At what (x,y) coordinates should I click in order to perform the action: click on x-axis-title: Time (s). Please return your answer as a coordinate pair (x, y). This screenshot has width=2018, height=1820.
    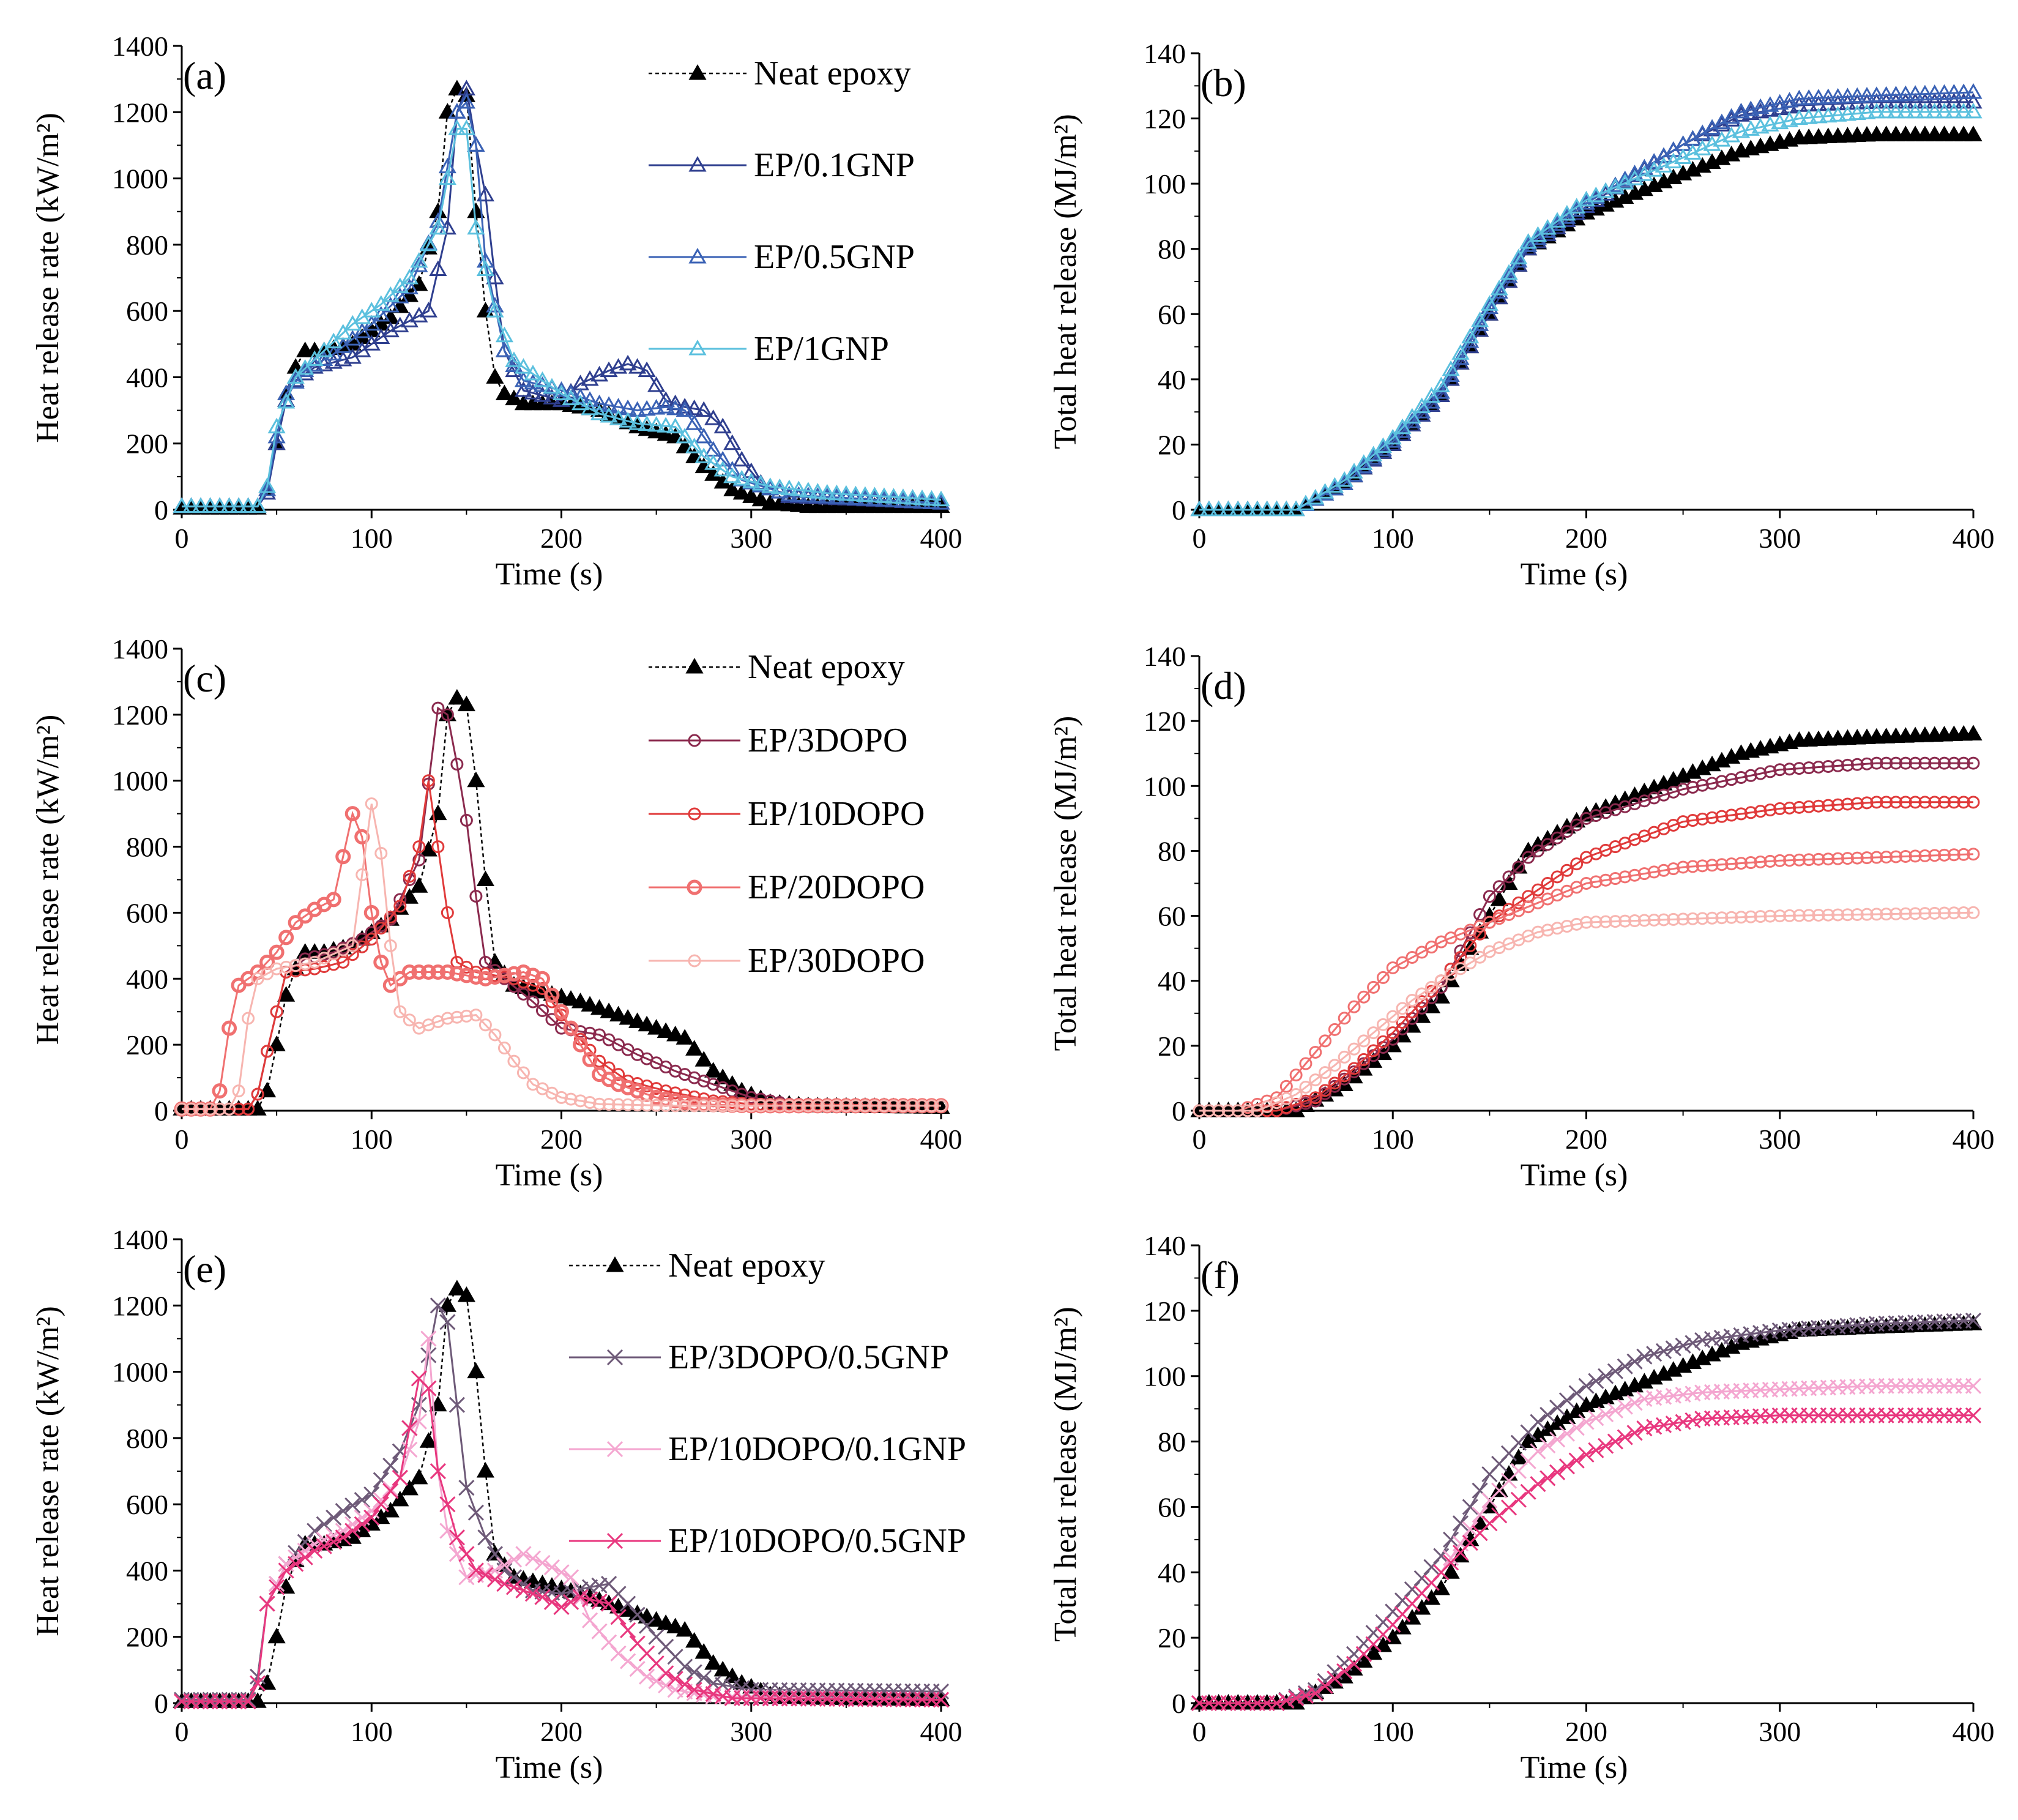
    Looking at the image, I should click on (549, 574).